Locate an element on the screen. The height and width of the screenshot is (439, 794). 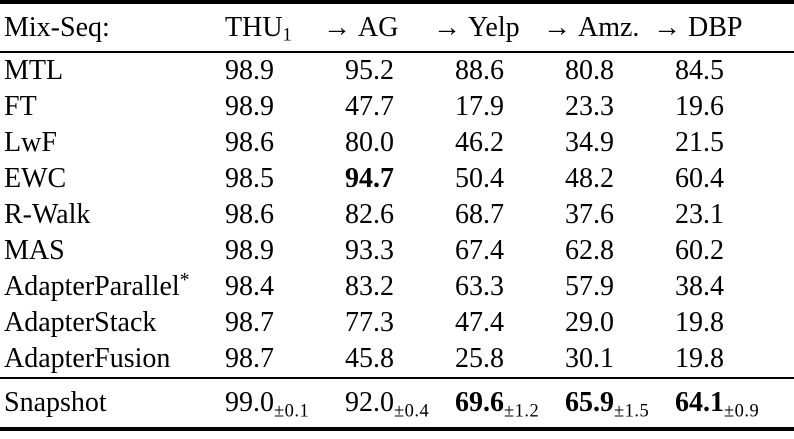
header-col-yelp: → Yelp is located at coordinates (497, 27).